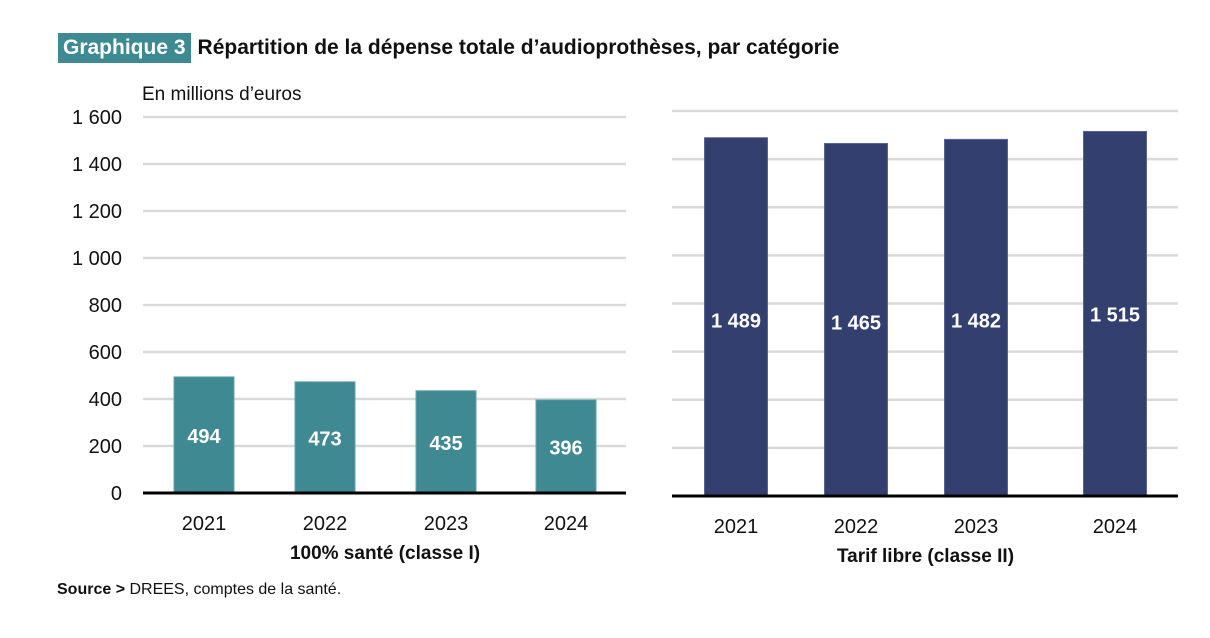  I want to click on y-tick-label: 200, so click(105, 447).